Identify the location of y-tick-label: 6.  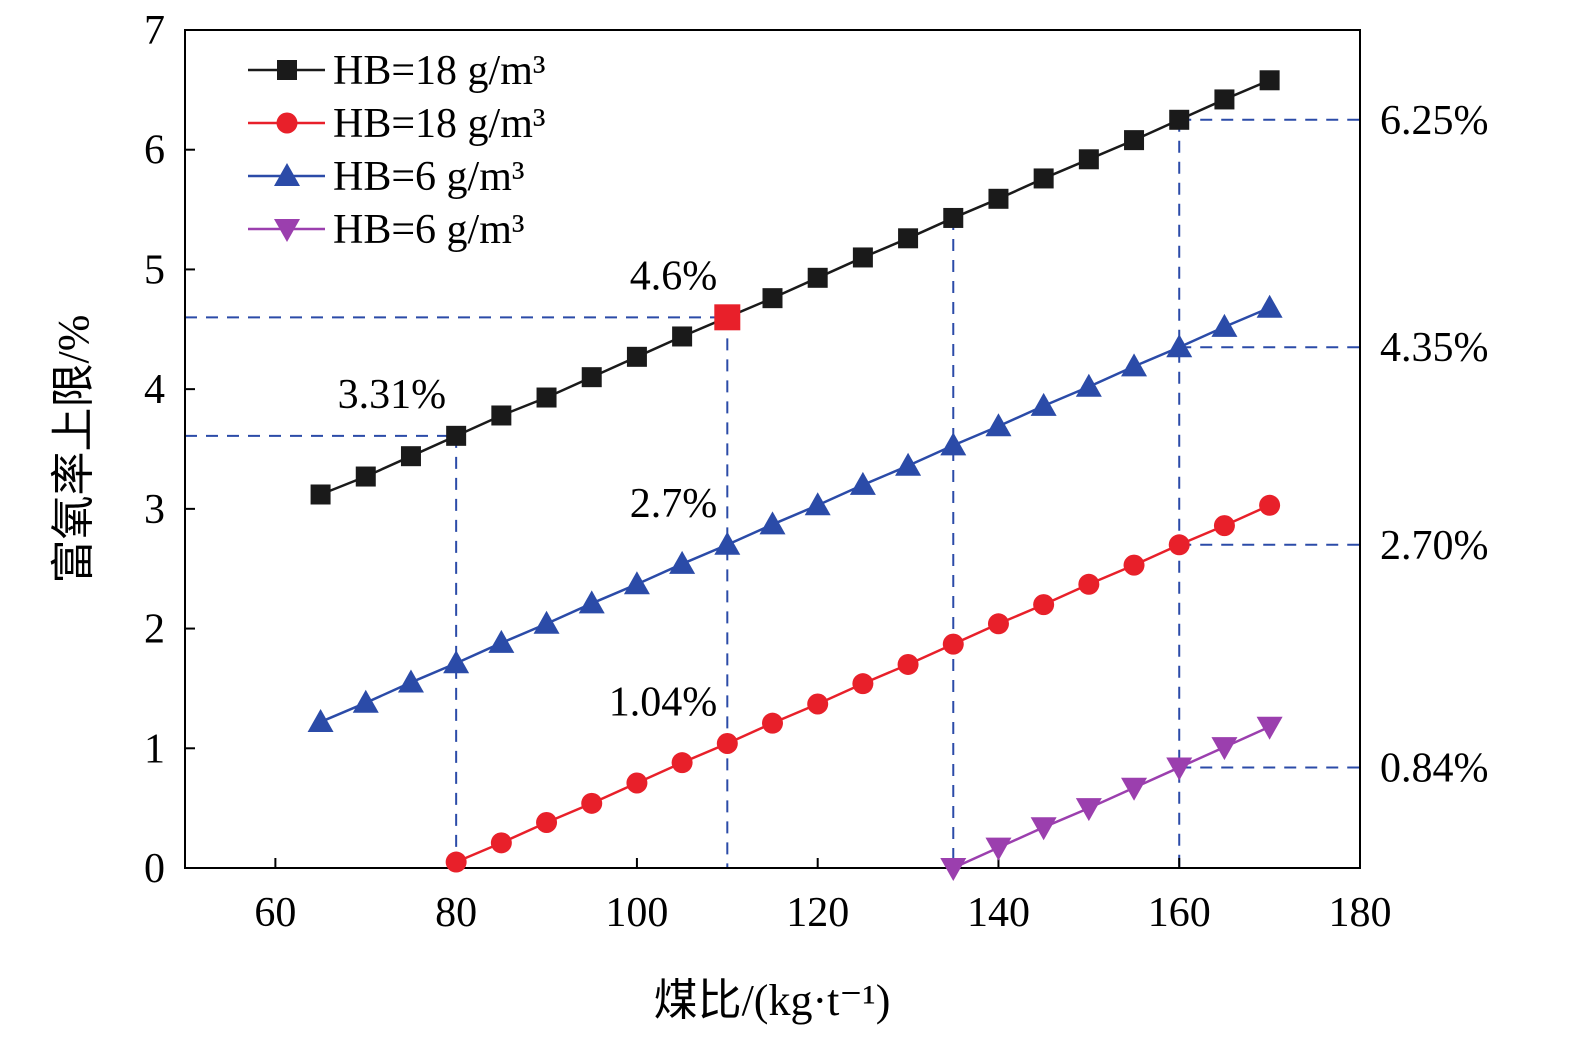
(154, 151).